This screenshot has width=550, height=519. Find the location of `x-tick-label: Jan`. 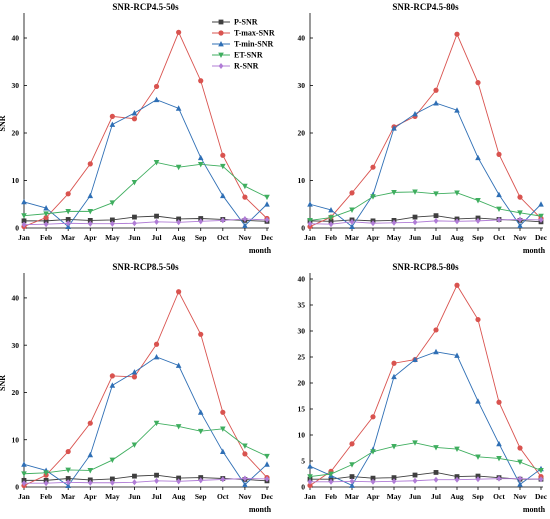

x-tick-label: Jan is located at coordinates (310, 237).